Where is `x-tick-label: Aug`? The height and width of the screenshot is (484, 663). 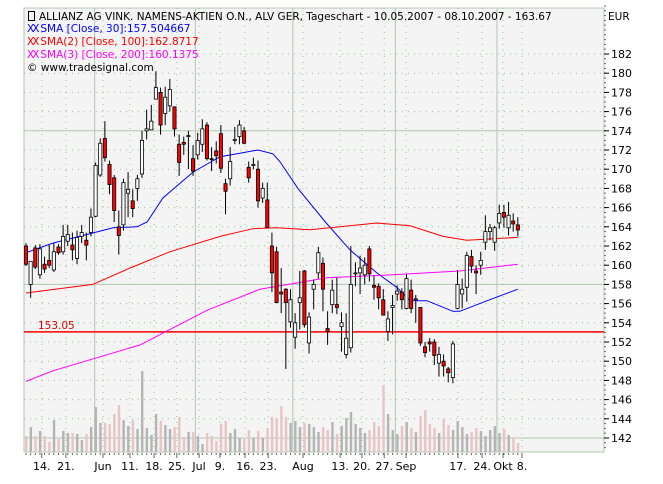 x-tick-label: Aug is located at coordinates (302, 466).